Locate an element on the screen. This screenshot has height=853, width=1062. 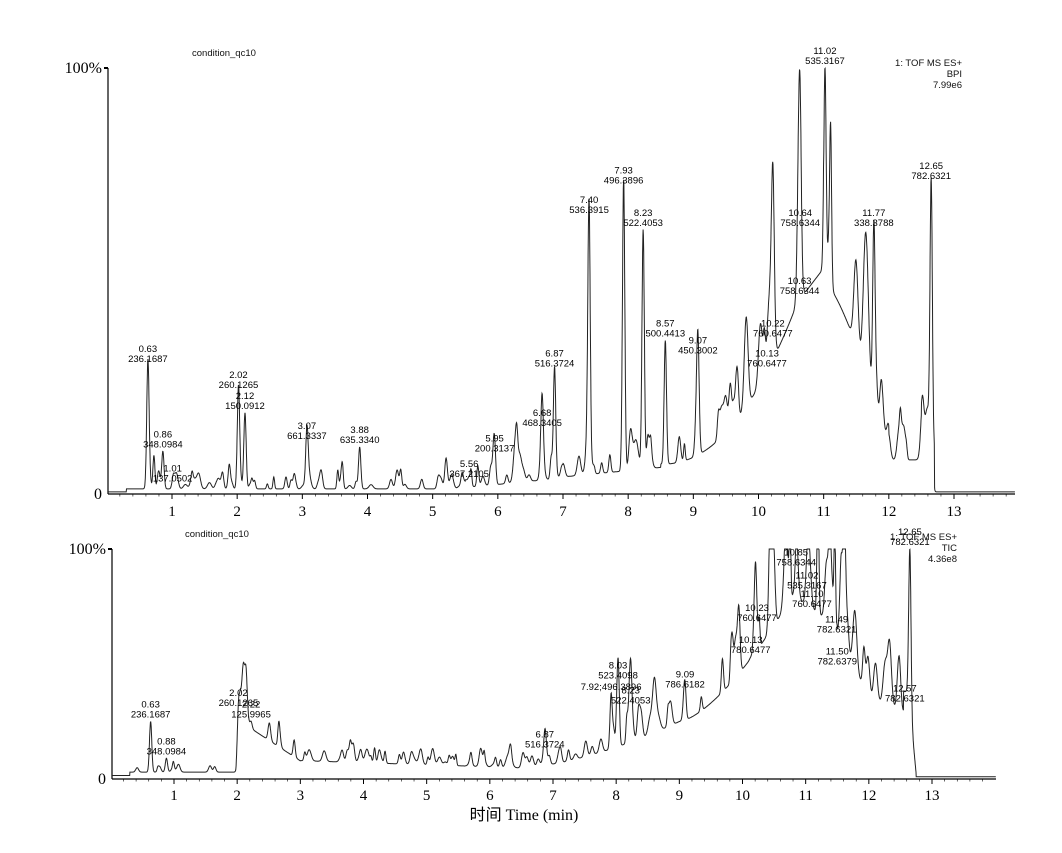
peak-mz-label: 523.4098 is located at coordinates (618, 675).